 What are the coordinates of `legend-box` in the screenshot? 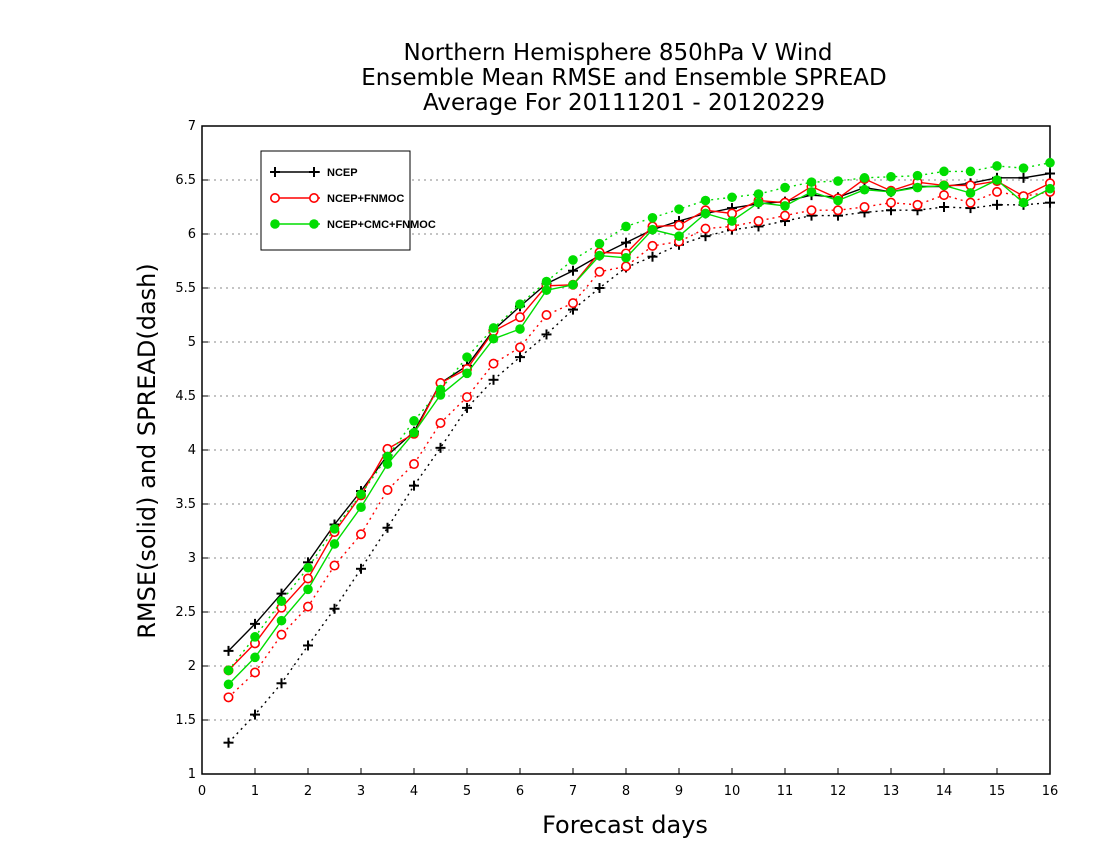 It's located at (335, 200).